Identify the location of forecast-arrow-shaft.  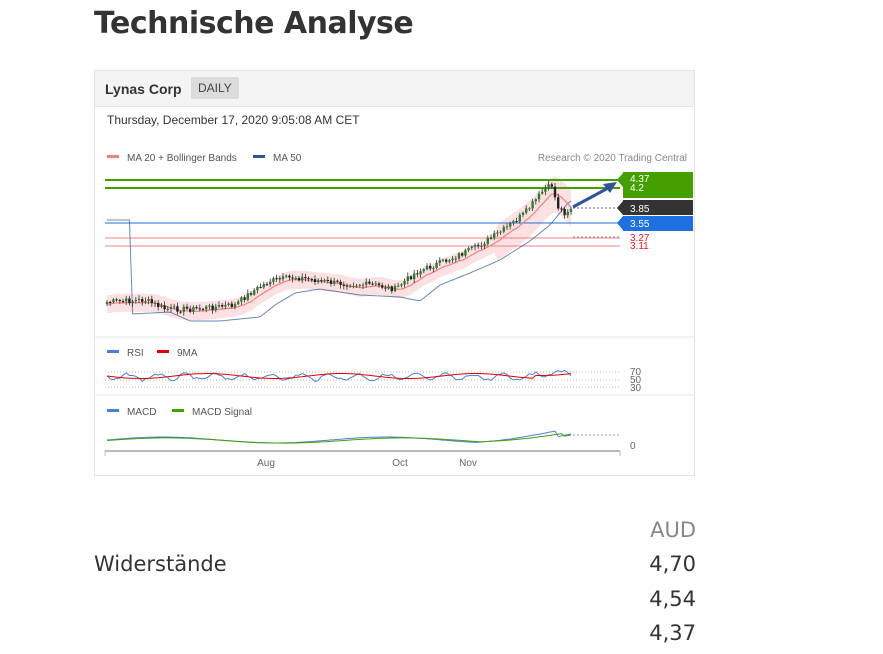
(591, 197).